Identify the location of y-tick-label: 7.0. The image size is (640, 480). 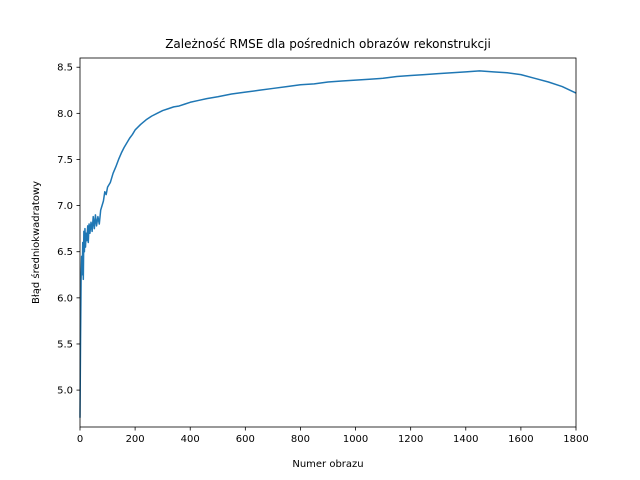
(65, 206).